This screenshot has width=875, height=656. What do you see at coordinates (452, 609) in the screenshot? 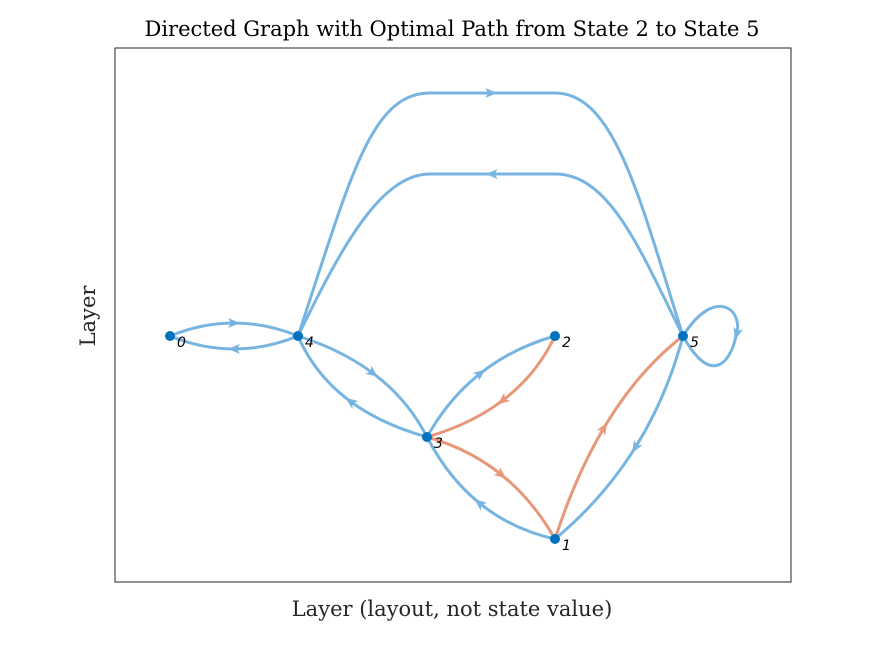
I see `x-label: Layer (layout, not state value)` at bounding box center [452, 609].